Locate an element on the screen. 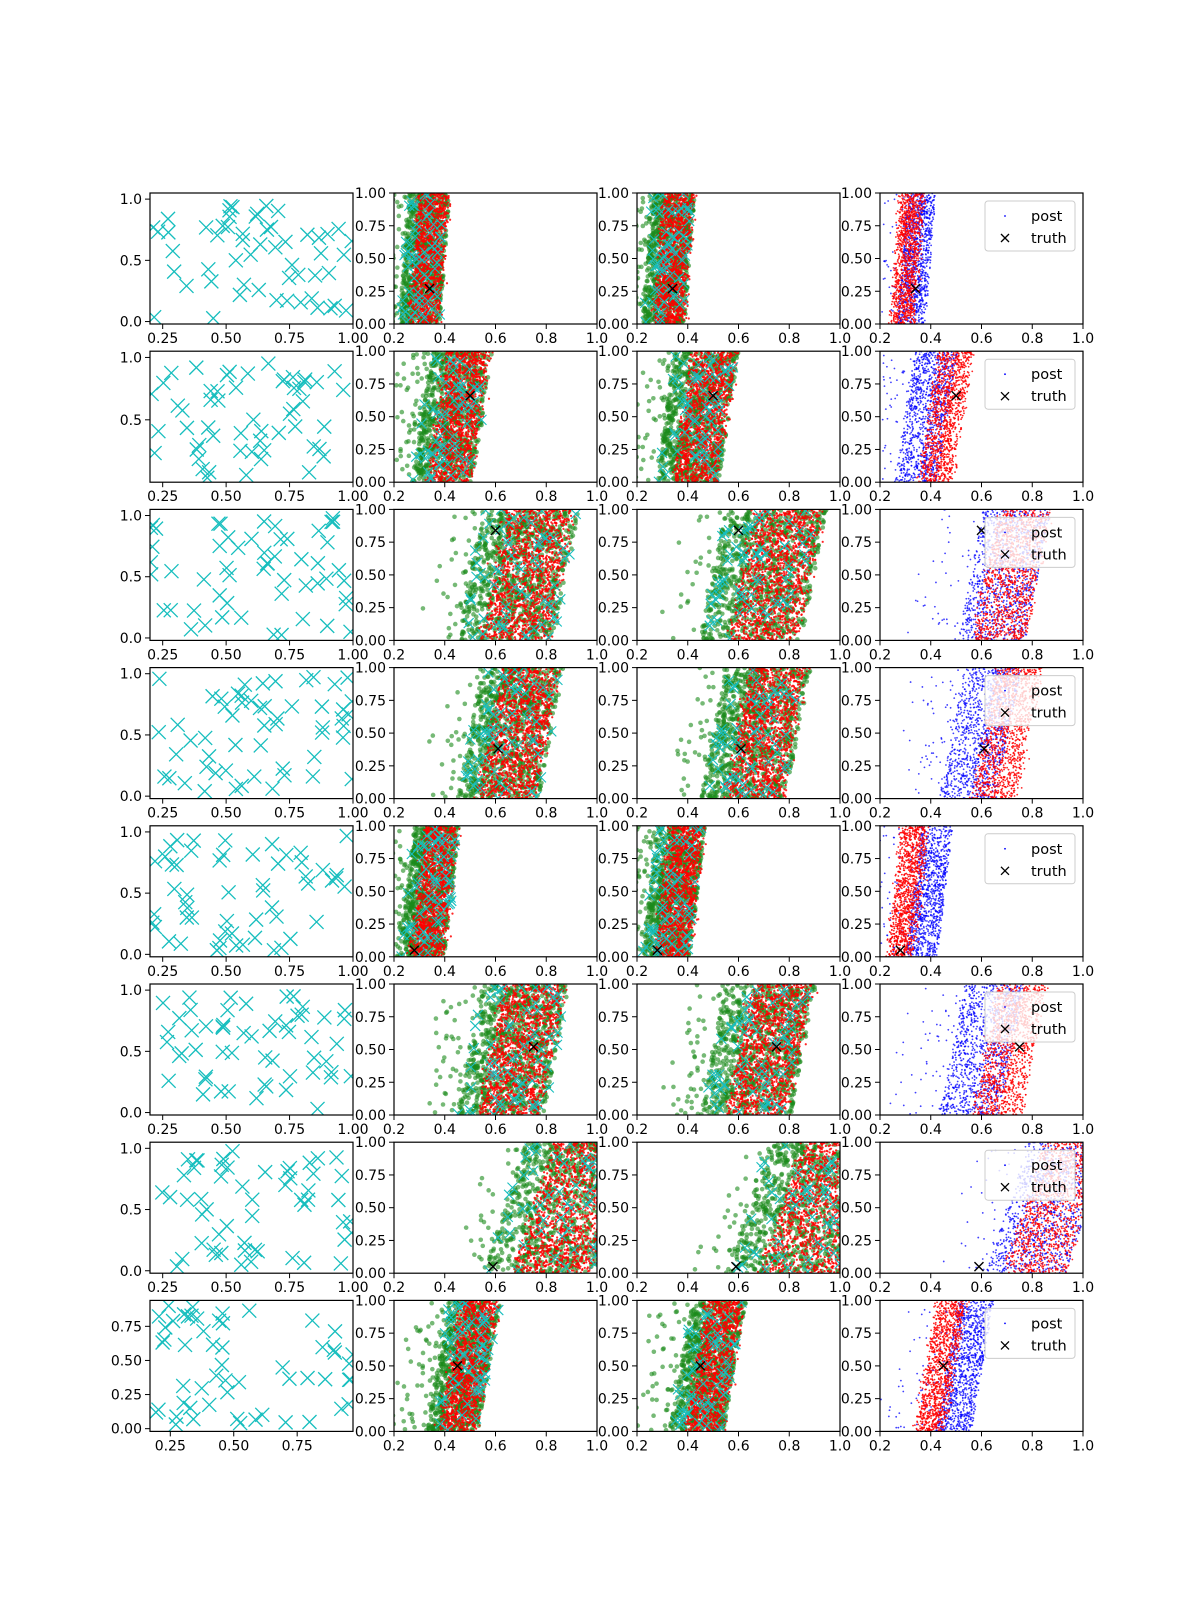  y-tick-label: 0.0 is located at coordinates (131, 323).